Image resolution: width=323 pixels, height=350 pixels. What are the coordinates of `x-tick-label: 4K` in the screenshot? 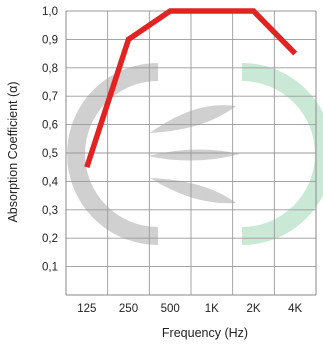 It's located at (295, 309).